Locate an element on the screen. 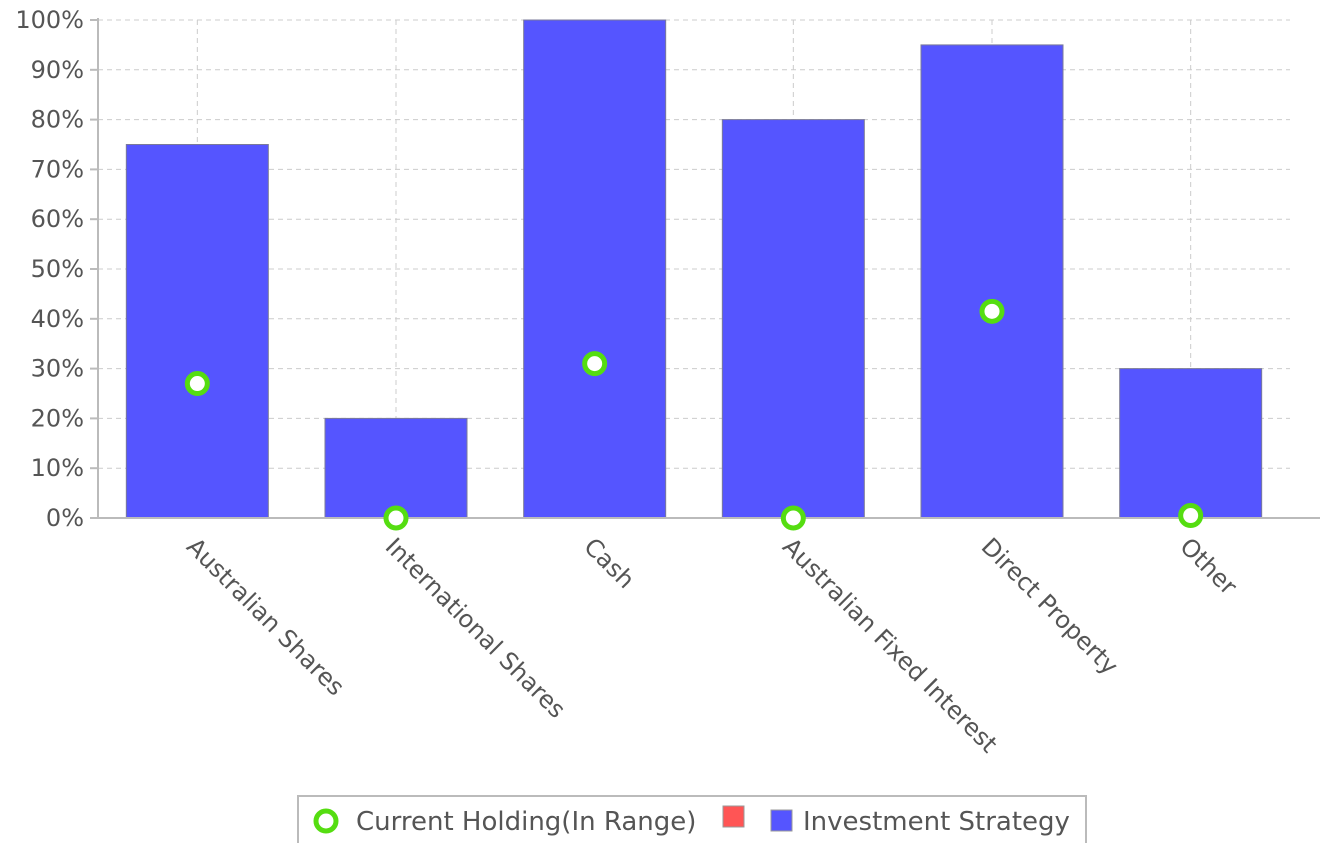 Image resolution: width=1326 pixels, height=843 pixels. y-tick-label: 90% is located at coordinates (57, 70).